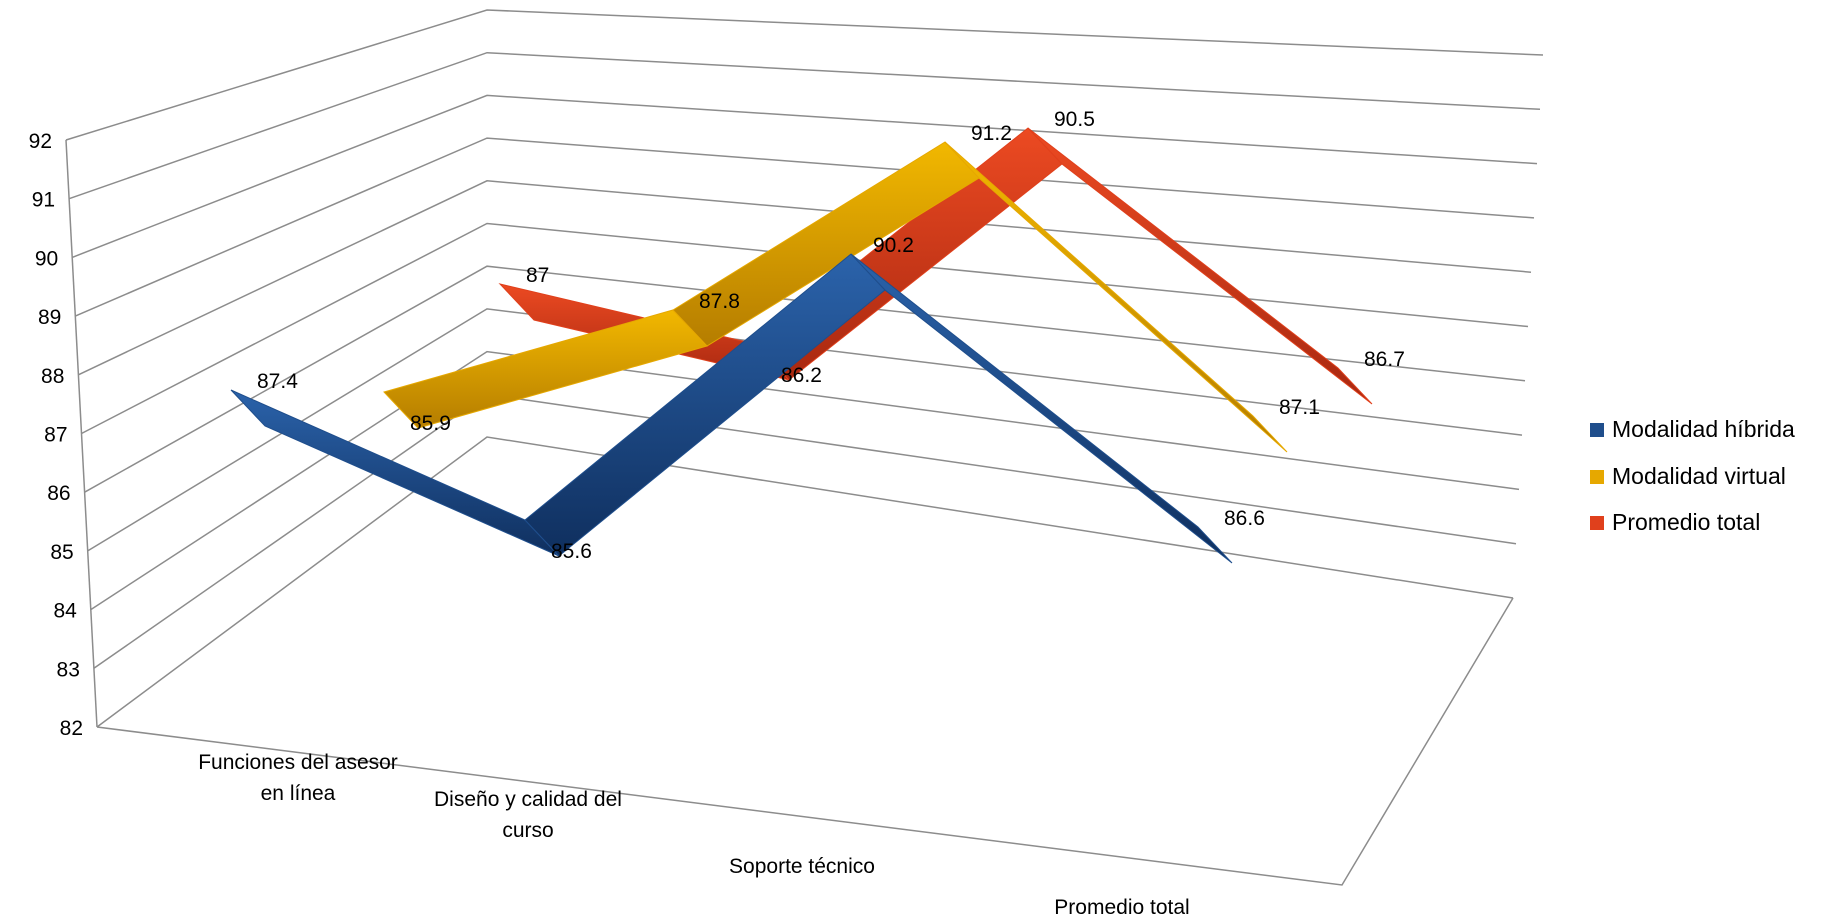 Image resolution: width=1846 pixels, height=917 pixels. What do you see at coordinates (65, 611) in the screenshot?
I see `y-tick-label: 84` at bounding box center [65, 611].